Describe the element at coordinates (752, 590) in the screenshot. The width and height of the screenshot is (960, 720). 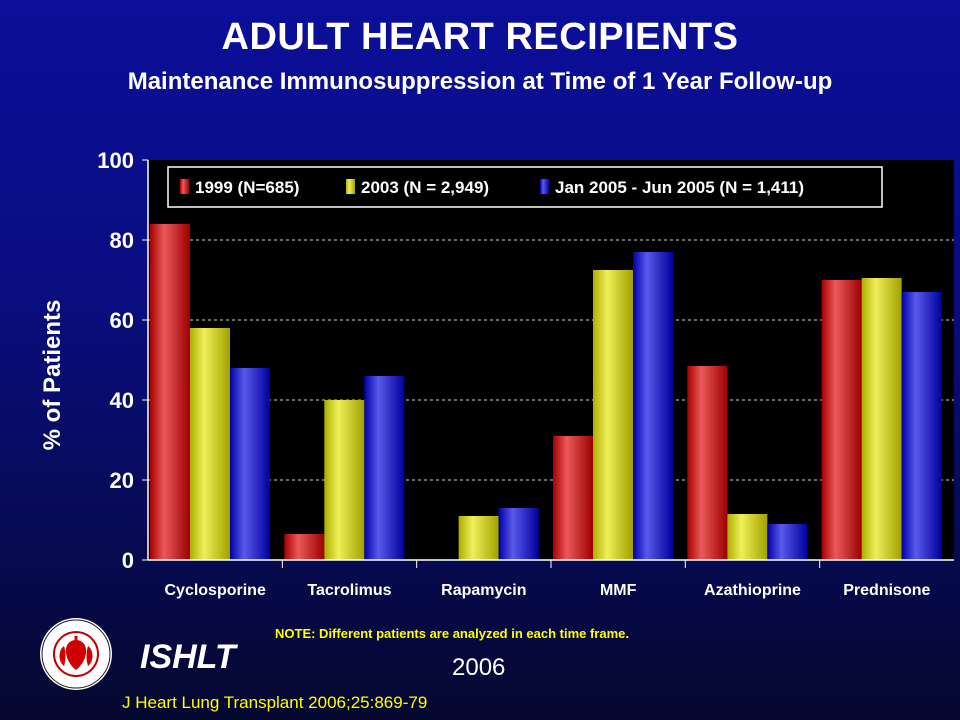
I see `x-tick-label: Azathioprine` at that location.